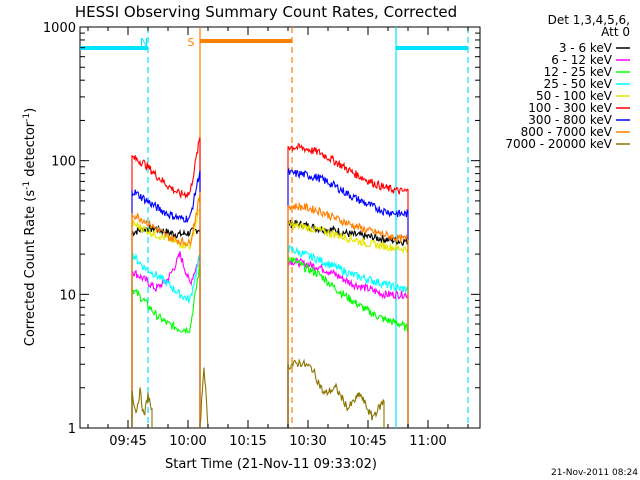 Image resolution: width=640 pixels, height=480 pixels. What do you see at coordinates (367, 441) in the screenshot?
I see `x-tick-label: 10:45` at bounding box center [367, 441].